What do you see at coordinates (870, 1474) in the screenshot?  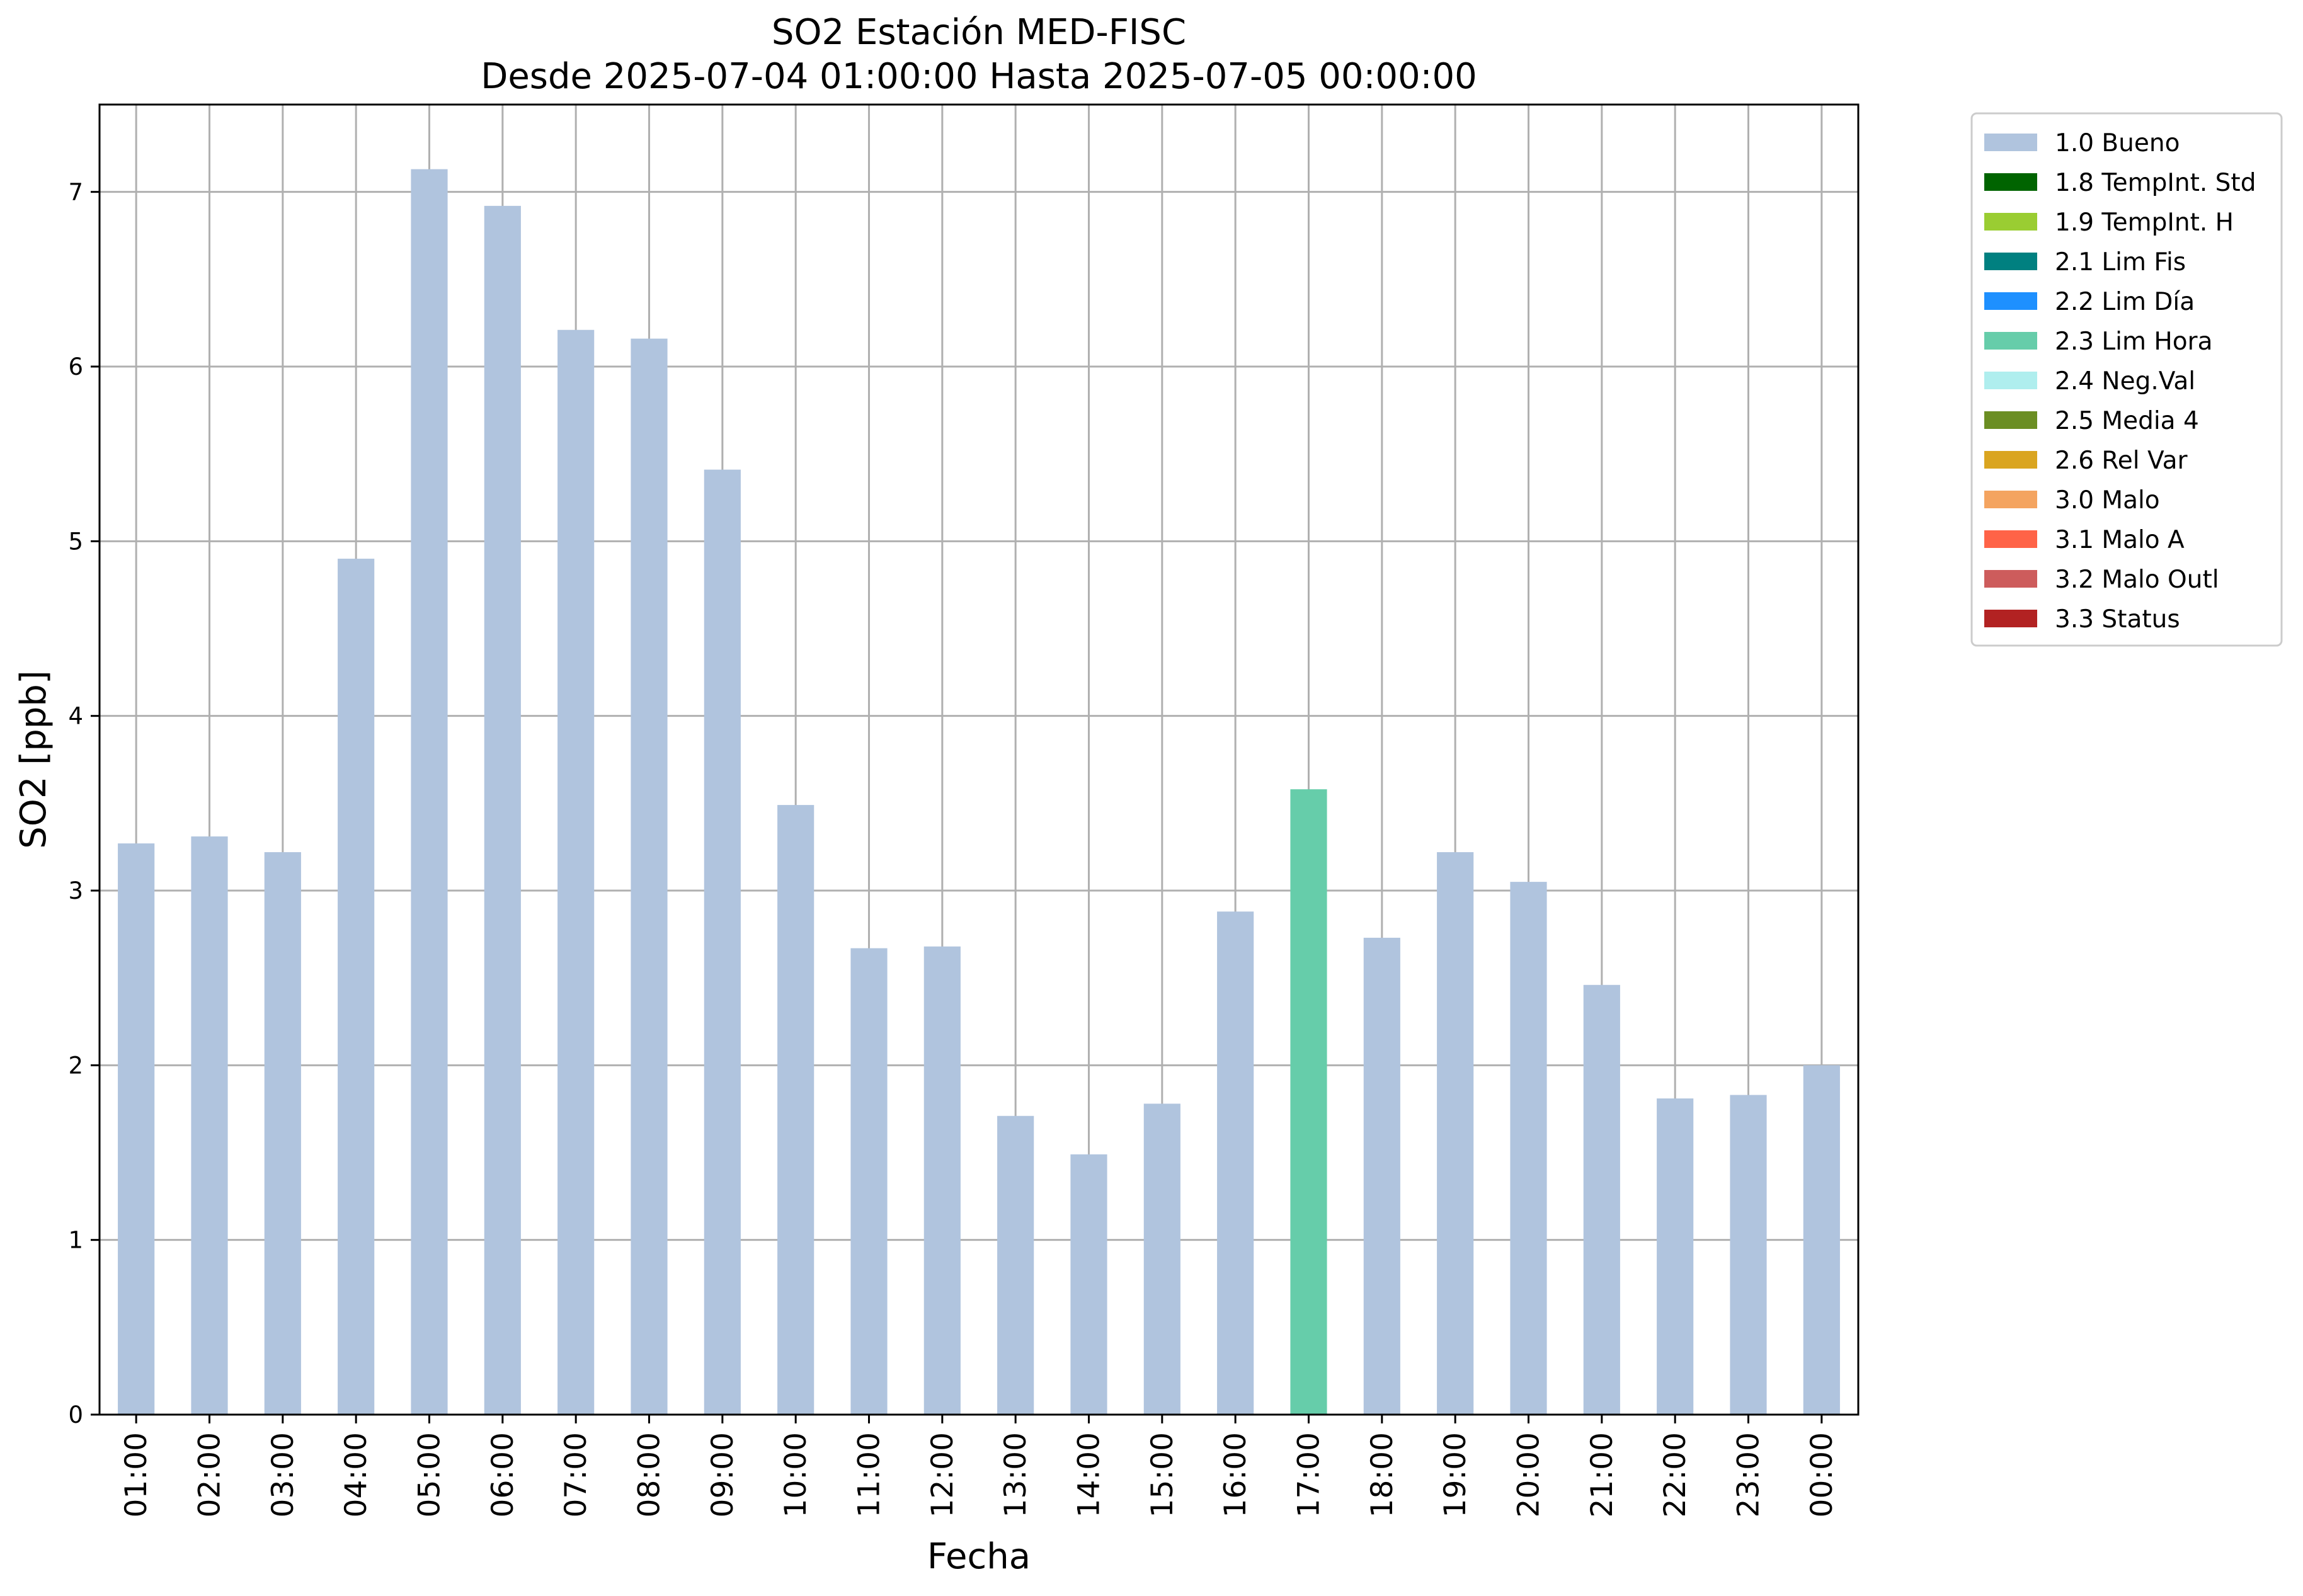 I see `x-tick-label: 11:00` at bounding box center [870, 1474].